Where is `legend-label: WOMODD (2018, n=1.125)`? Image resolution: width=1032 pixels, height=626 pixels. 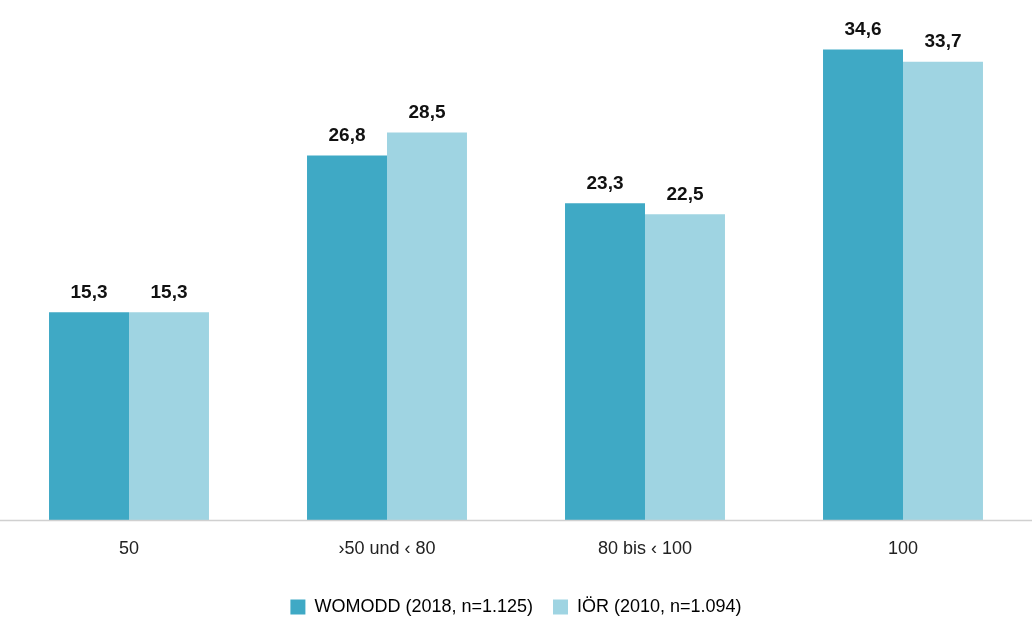
legend-label: WOMODD (2018, n=1.125) is located at coordinates (423, 605).